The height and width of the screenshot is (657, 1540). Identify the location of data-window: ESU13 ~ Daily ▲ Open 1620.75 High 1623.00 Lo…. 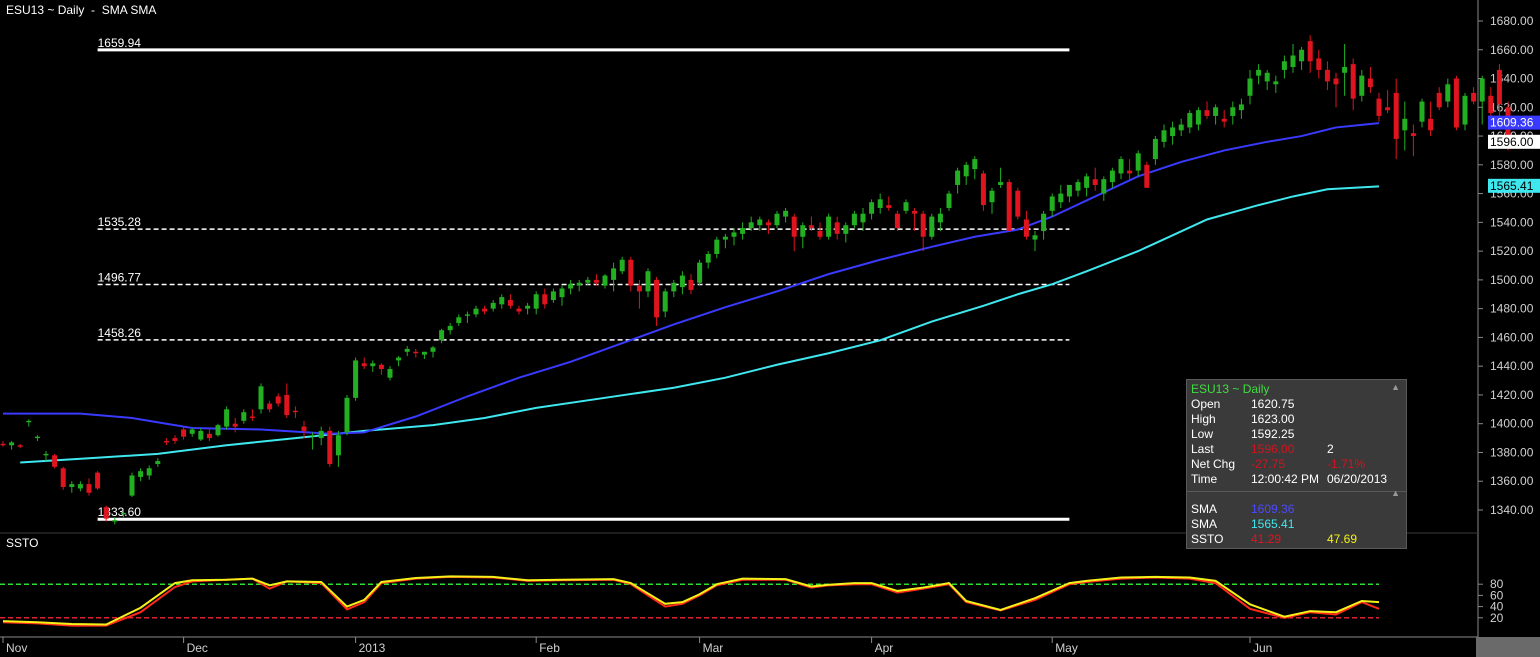
(1296, 464).